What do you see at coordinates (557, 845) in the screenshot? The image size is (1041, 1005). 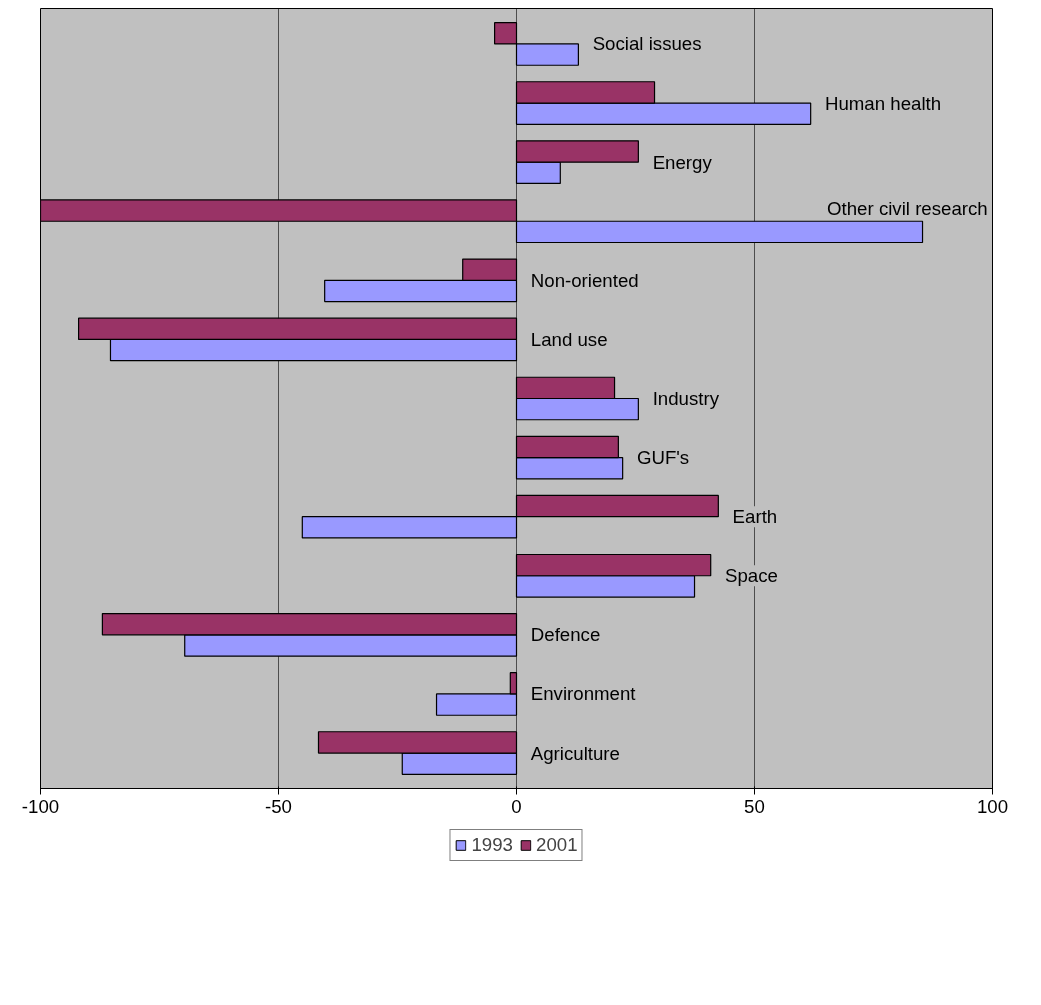 I see `legend-label: 2001` at bounding box center [557, 845].